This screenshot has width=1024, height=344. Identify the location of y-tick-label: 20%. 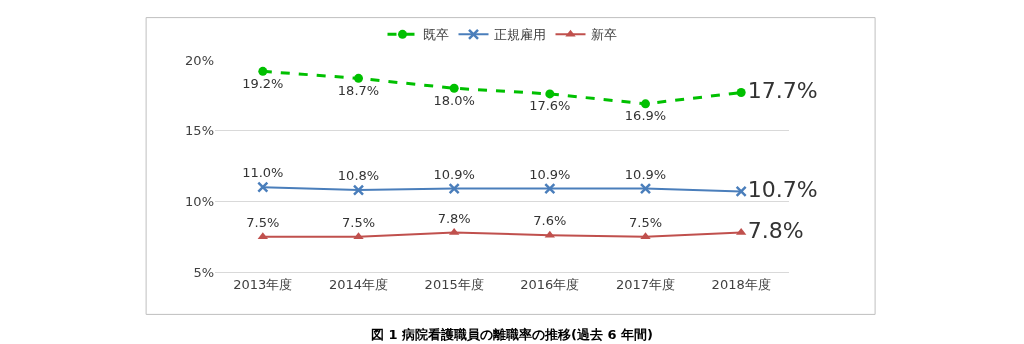
(199, 60).